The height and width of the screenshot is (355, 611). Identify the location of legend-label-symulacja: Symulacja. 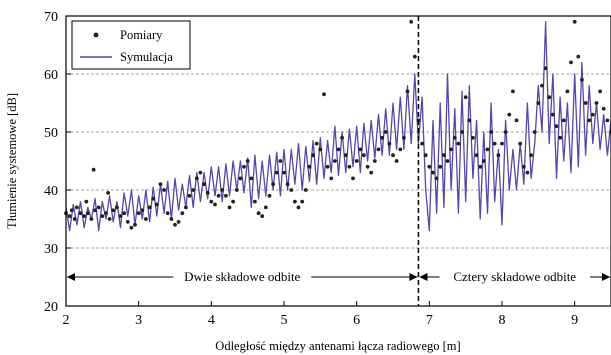
(146, 57).